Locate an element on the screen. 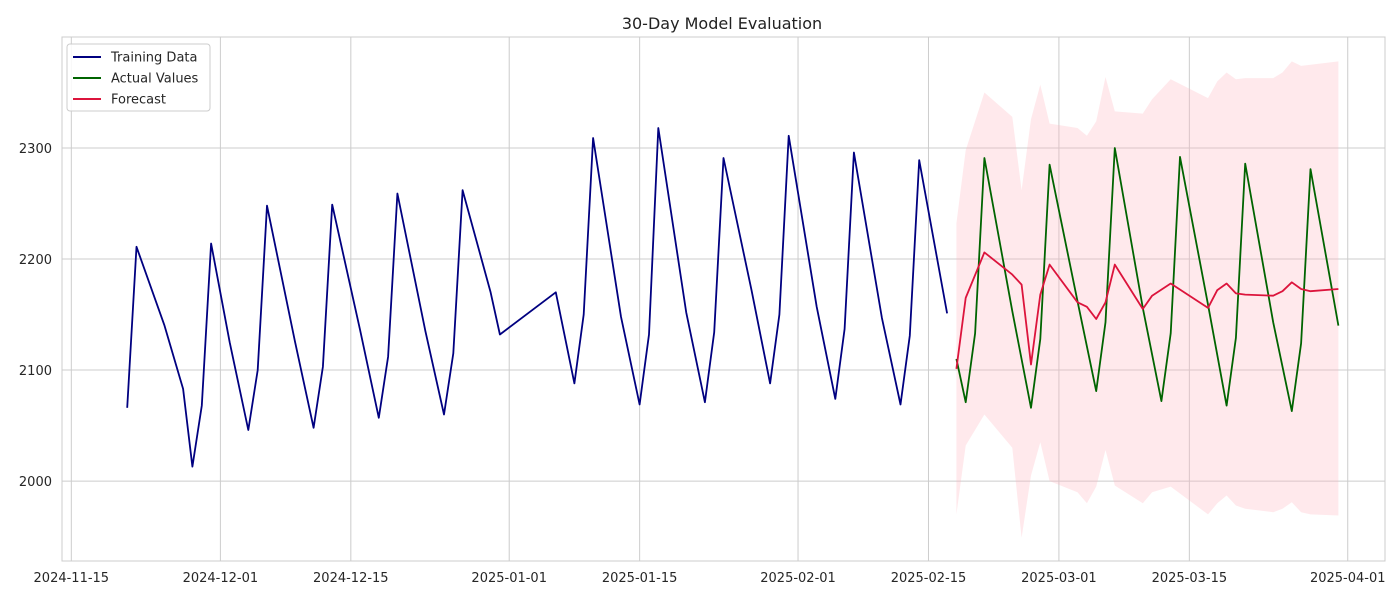  x-tick-label: 2024-12-15 is located at coordinates (351, 578).